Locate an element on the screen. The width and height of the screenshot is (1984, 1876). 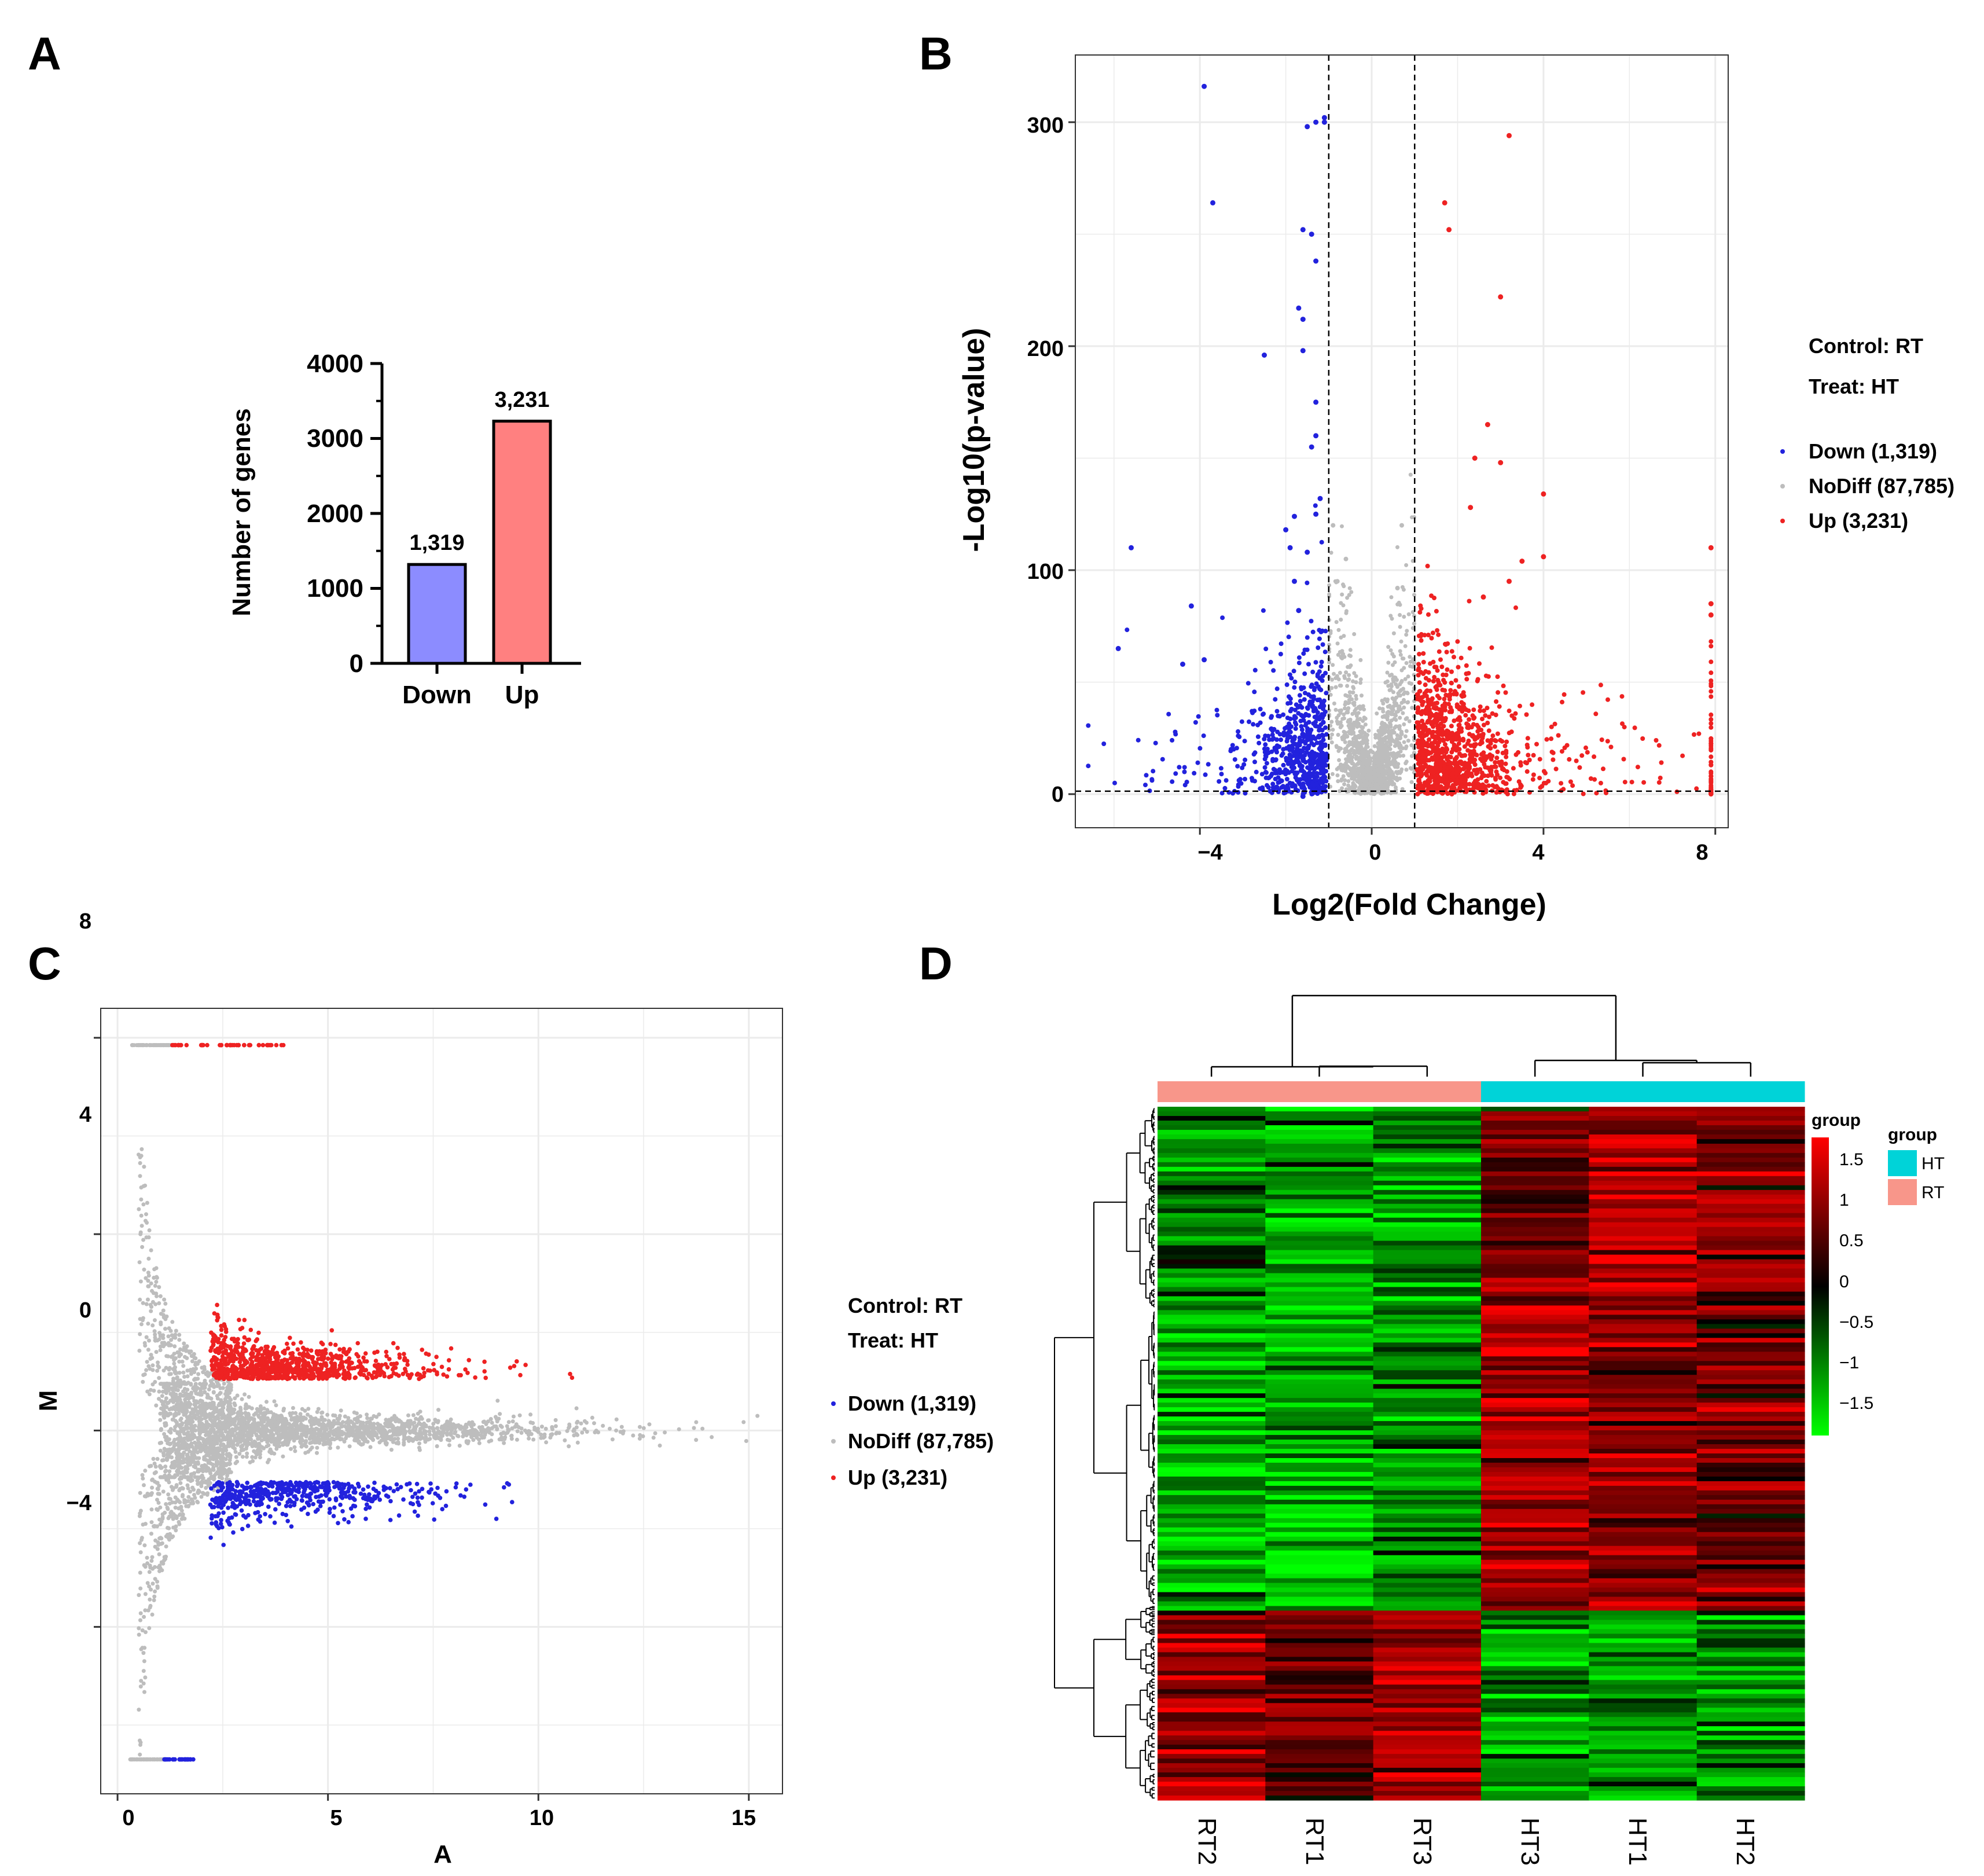
volcano-plot-area is located at coordinates (1402, 441).